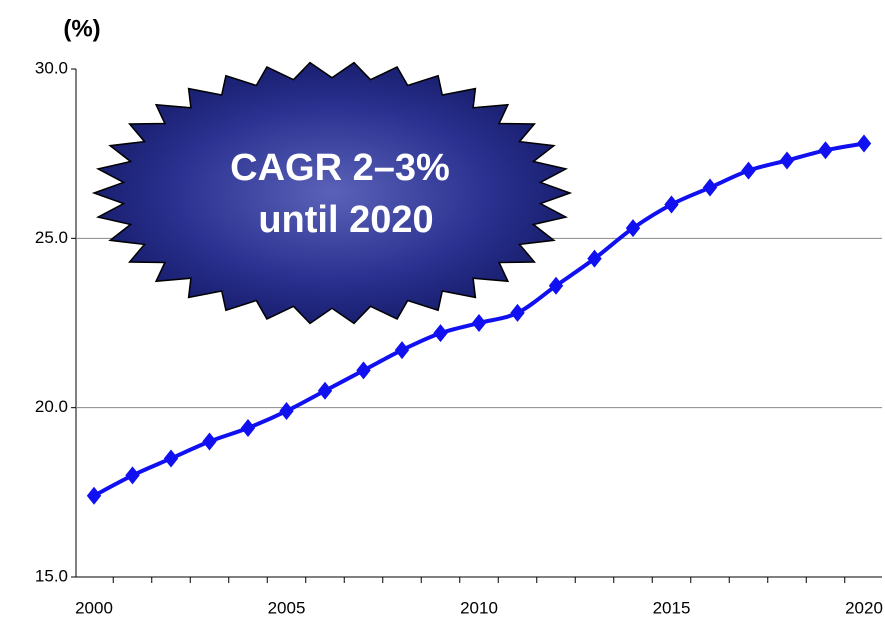  What do you see at coordinates (345, 220) in the screenshot?
I see `annotation: until 2020` at bounding box center [345, 220].